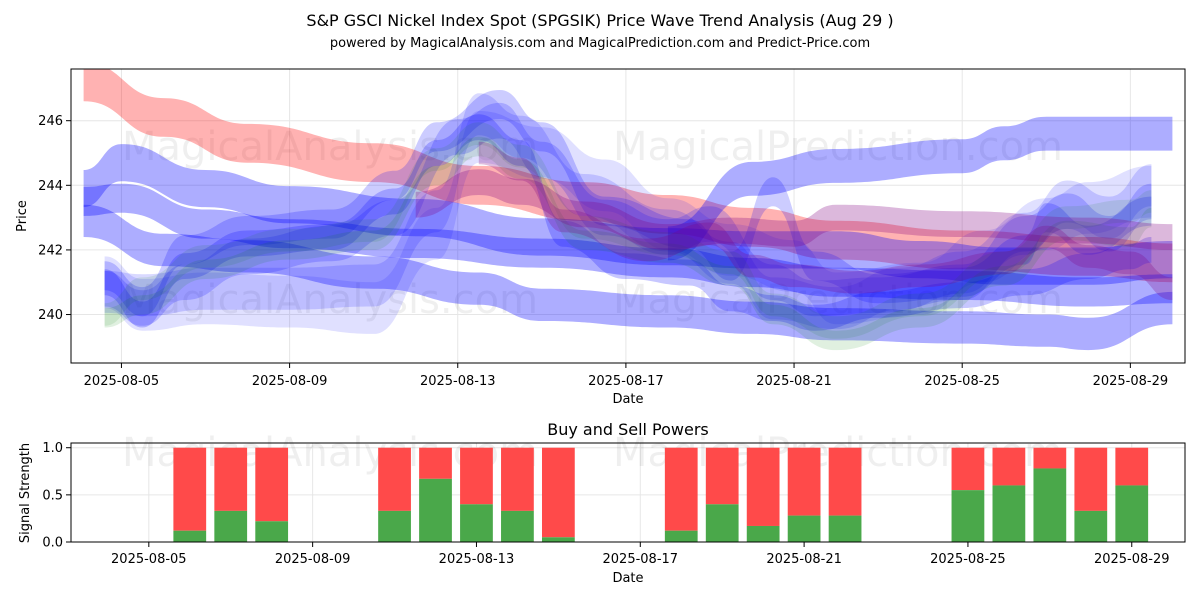  What do you see at coordinates (968, 559) in the screenshot?
I see `signal-x-tick-label: 2025-08-25` at bounding box center [968, 559].